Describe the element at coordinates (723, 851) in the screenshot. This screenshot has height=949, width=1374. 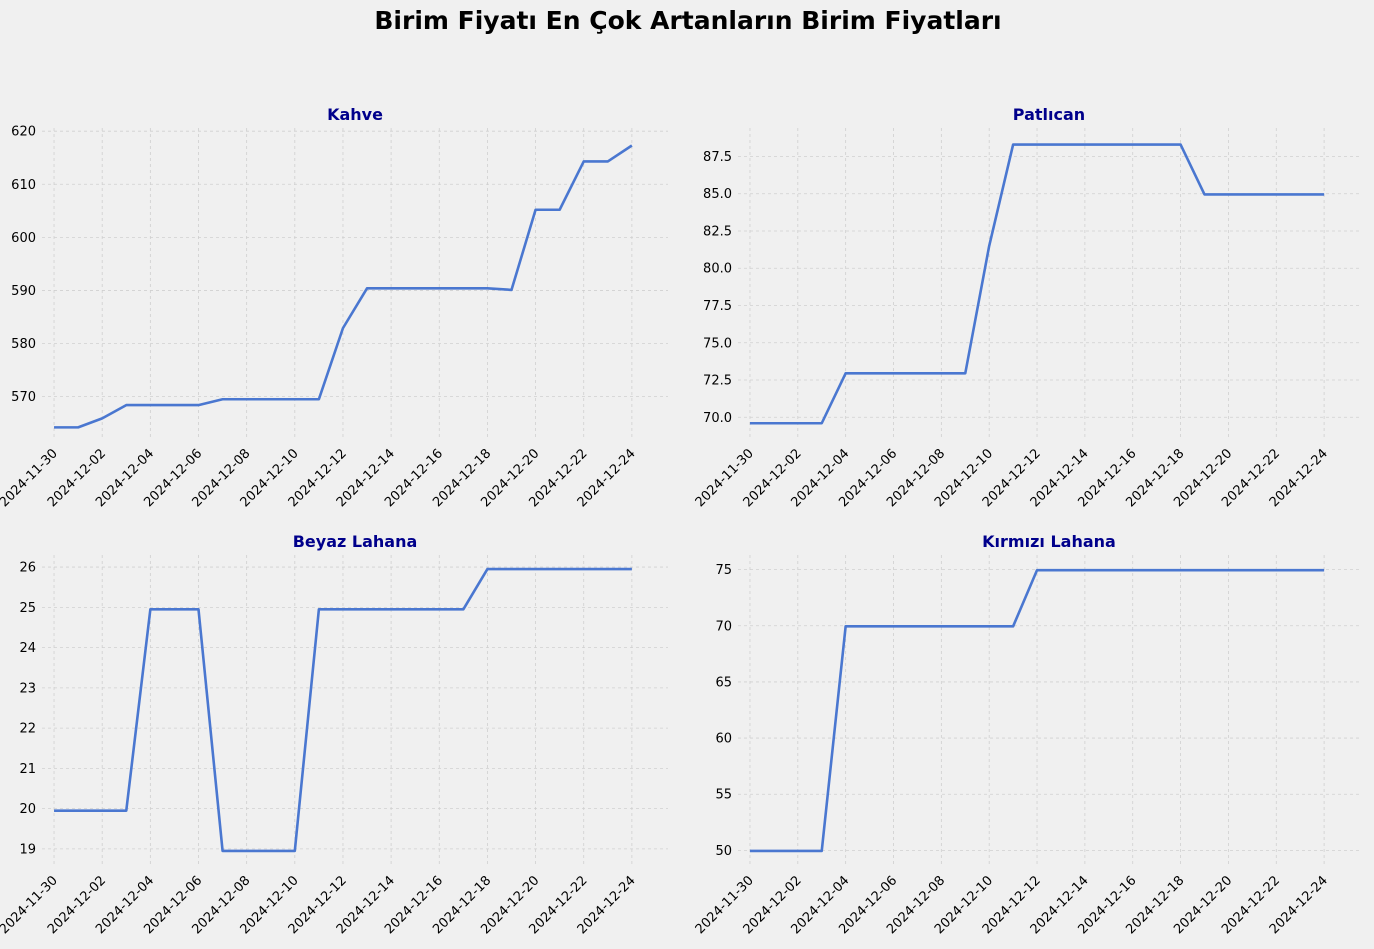
I see `y-tick-label: 50` at that location.